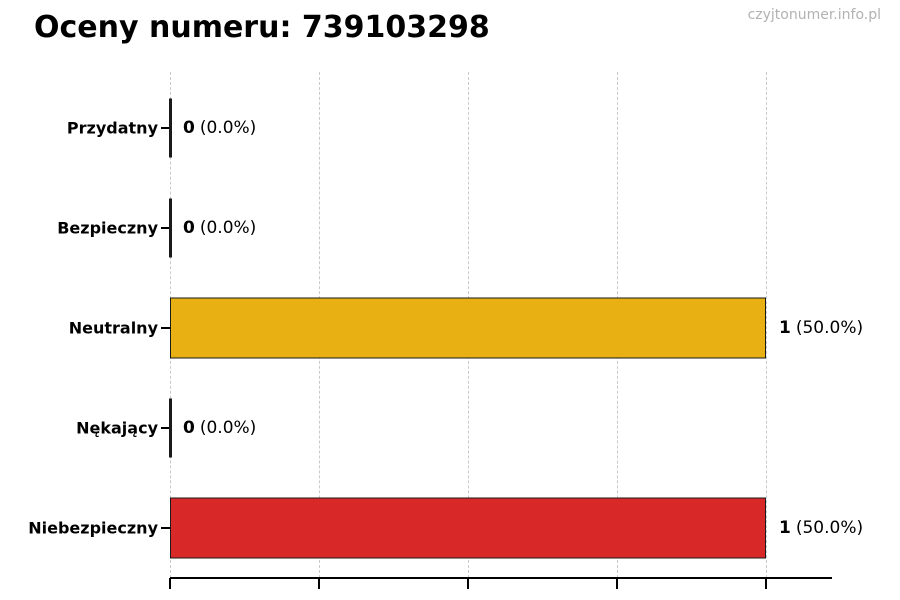 This screenshot has height=600, width=900. Describe the element at coordinates (112, 128) in the screenshot. I see `category-label: Przydatny` at that location.